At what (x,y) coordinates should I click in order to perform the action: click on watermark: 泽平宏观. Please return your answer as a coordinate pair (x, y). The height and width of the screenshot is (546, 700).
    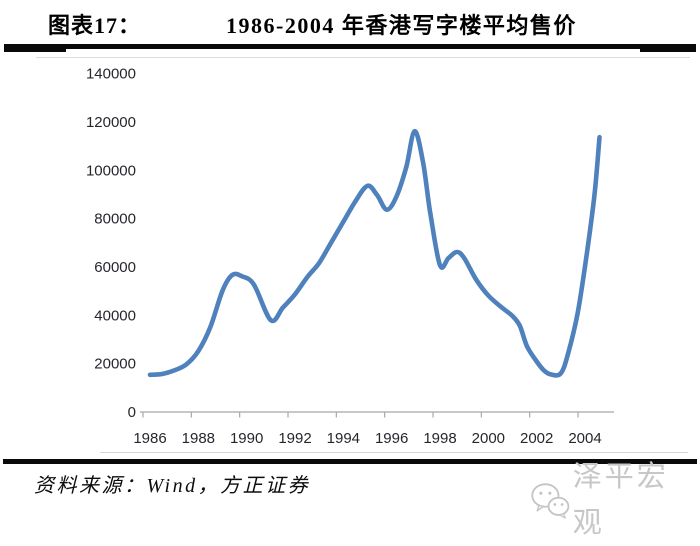
    Looking at the image, I should click on (615, 500).